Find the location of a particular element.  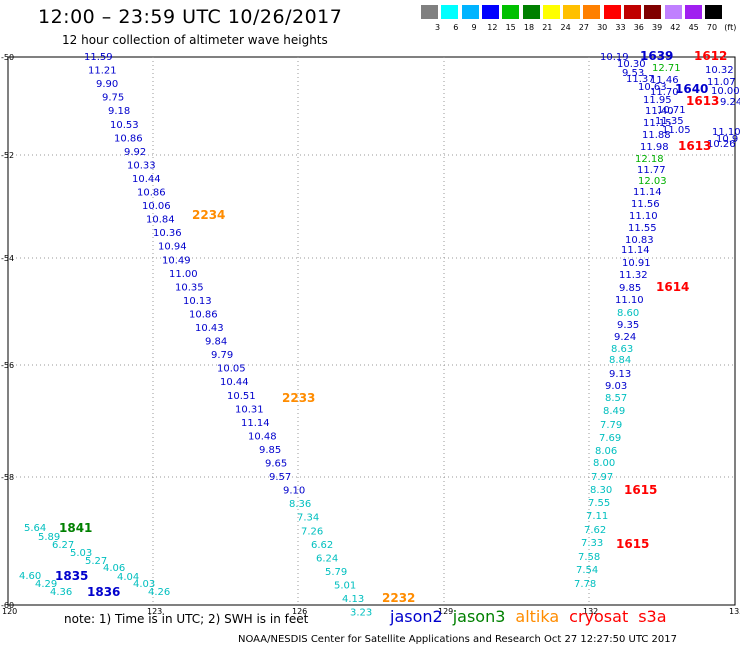

wave-height-label: 10.19 is located at coordinates (614, 57).